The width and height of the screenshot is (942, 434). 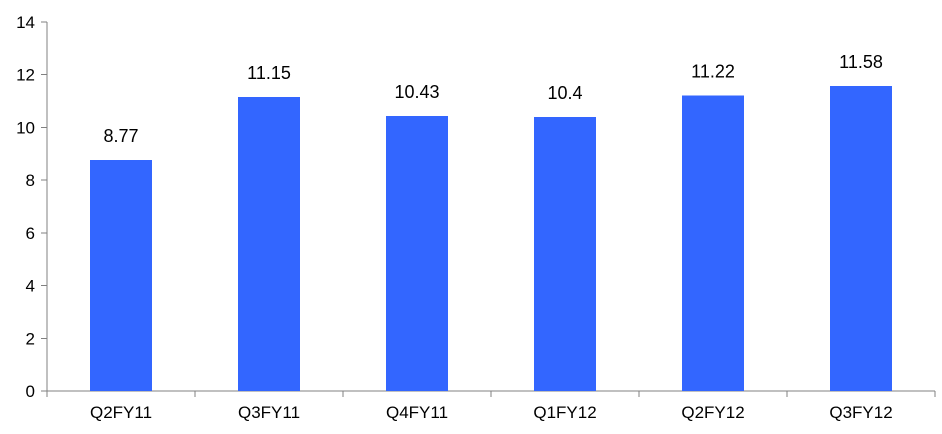 I want to click on data-label: 10.43, so click(x=416, y=92).